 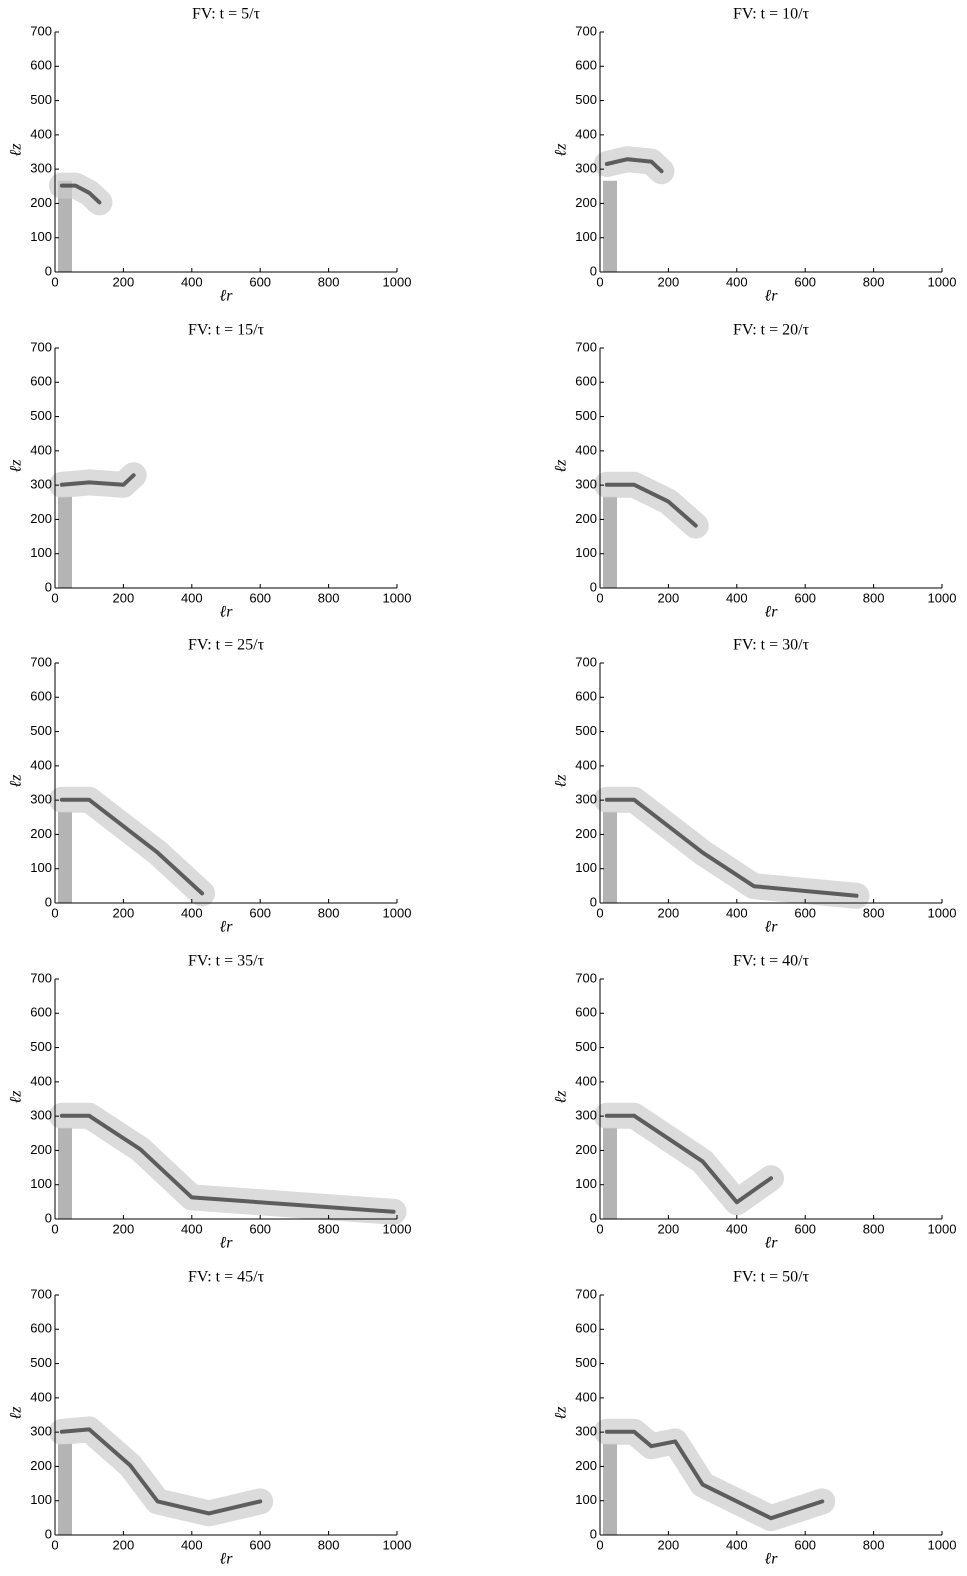 I want to click on chart-title: FV: t = 15/τ, so click(x=226, y=330).